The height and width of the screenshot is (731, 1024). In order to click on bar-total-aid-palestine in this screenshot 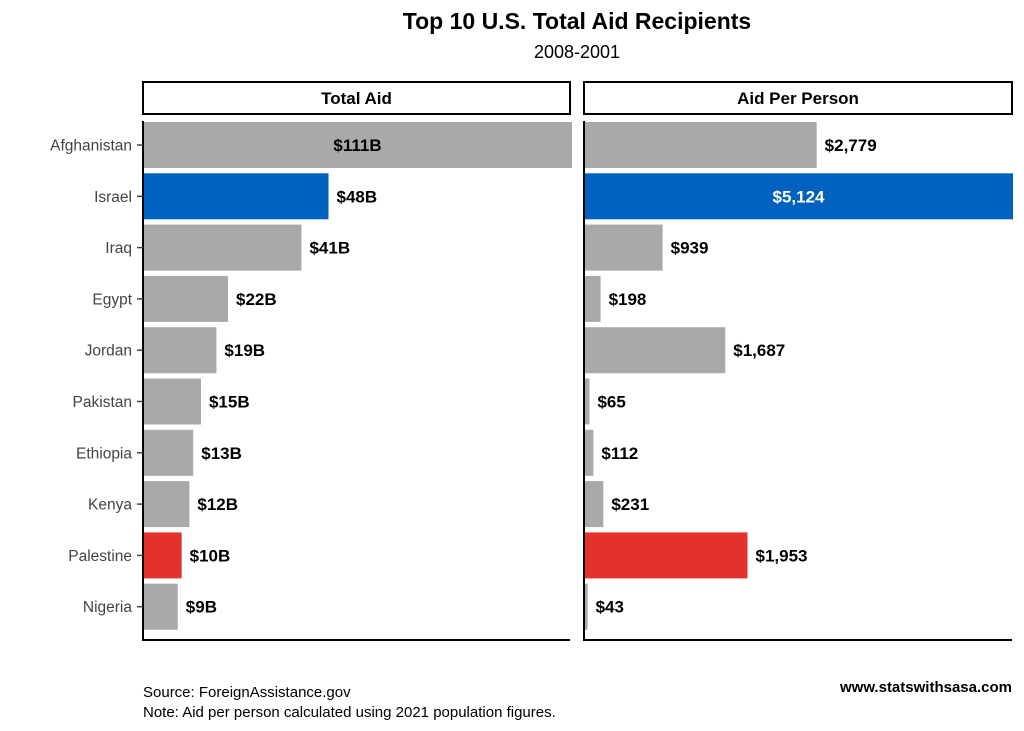, I will do `click(162, 555)`.